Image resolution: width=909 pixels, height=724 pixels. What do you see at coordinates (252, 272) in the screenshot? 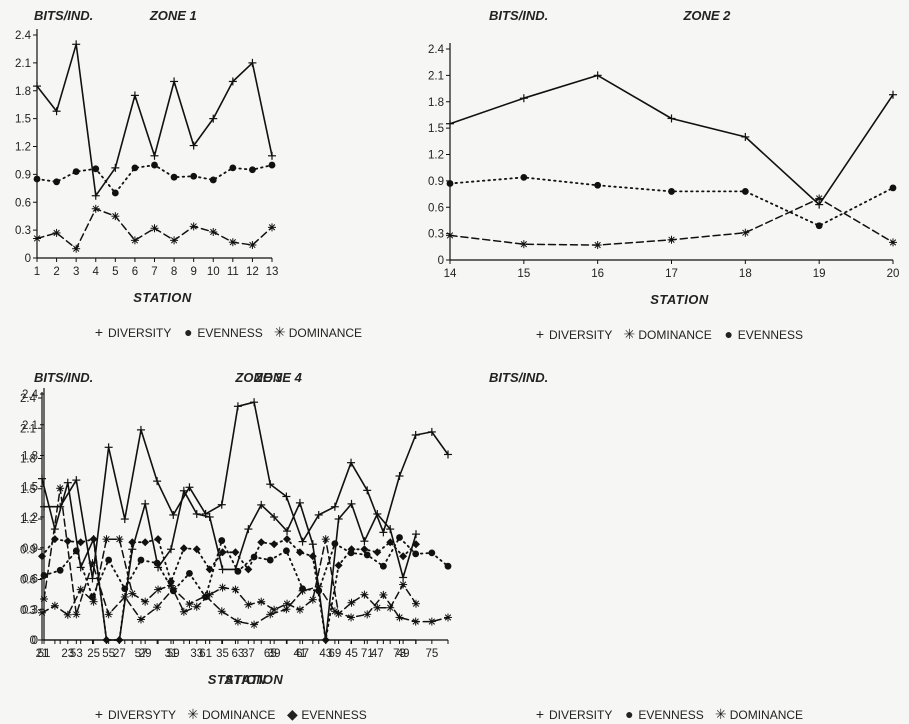
I see `x-tick-label: 12` at bounding box center [252, 272].